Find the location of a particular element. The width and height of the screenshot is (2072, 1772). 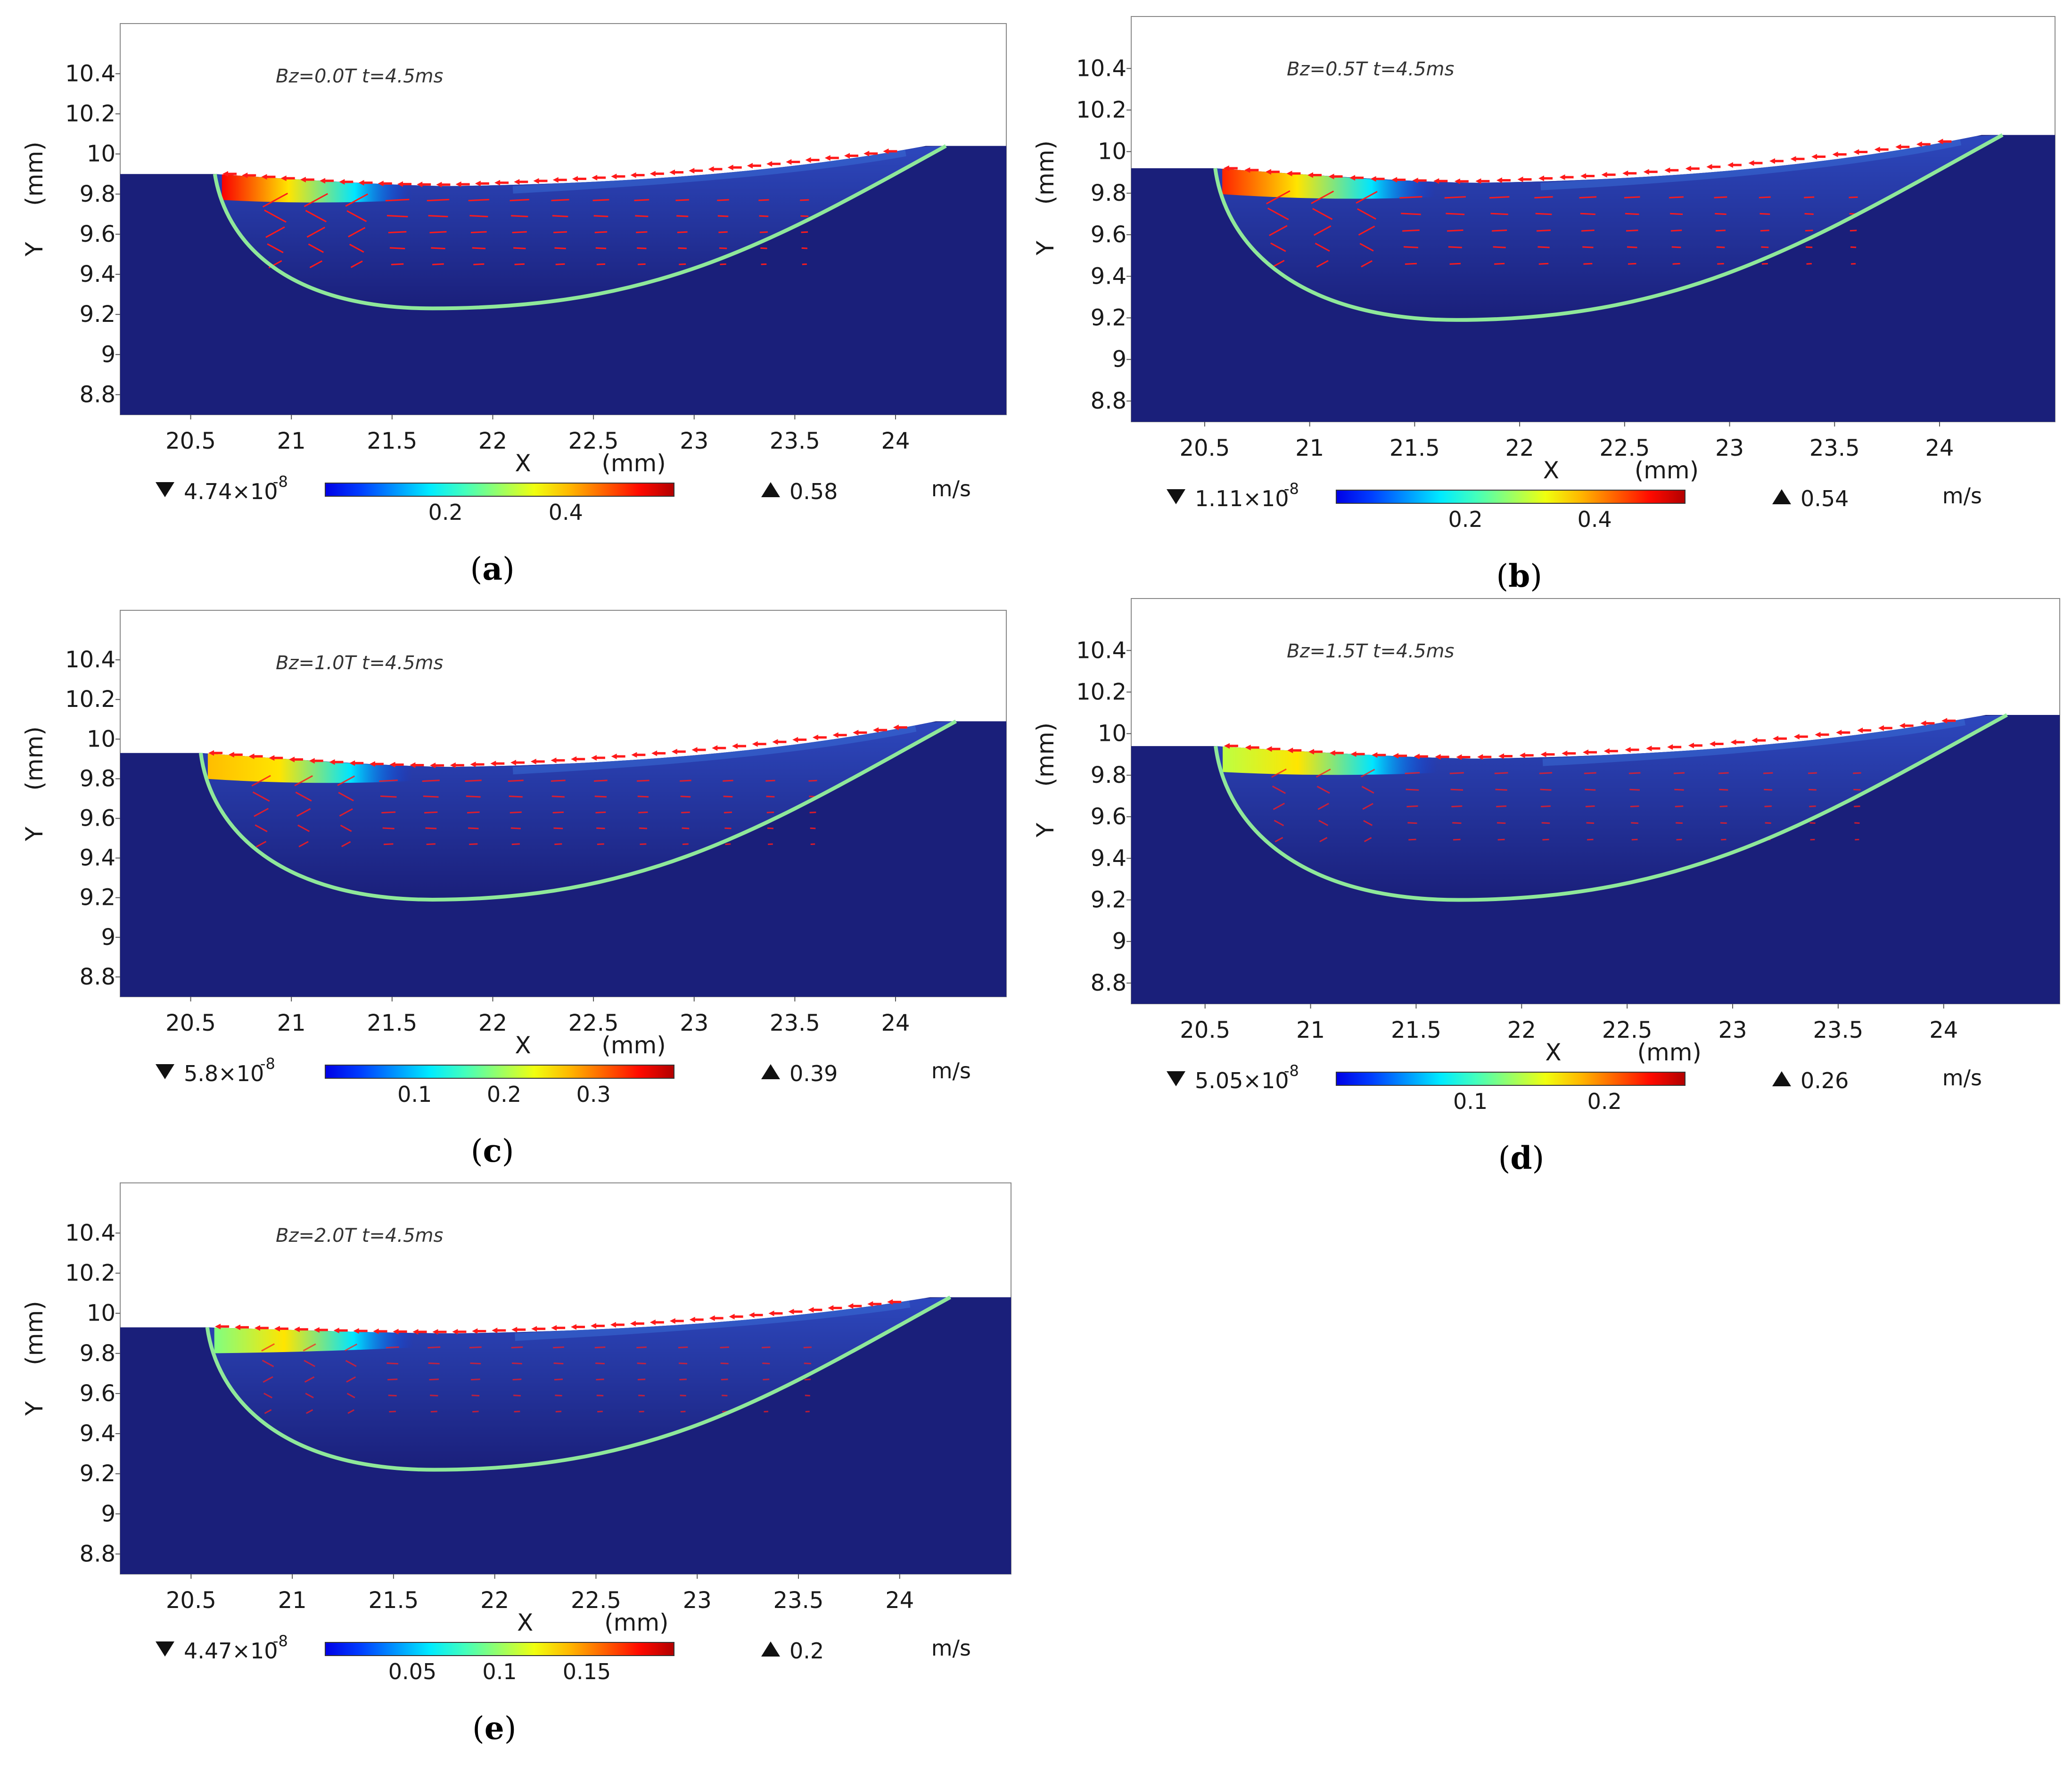

colorbar-min-value: 4.47×10 is located at coordinates (231, 1651).